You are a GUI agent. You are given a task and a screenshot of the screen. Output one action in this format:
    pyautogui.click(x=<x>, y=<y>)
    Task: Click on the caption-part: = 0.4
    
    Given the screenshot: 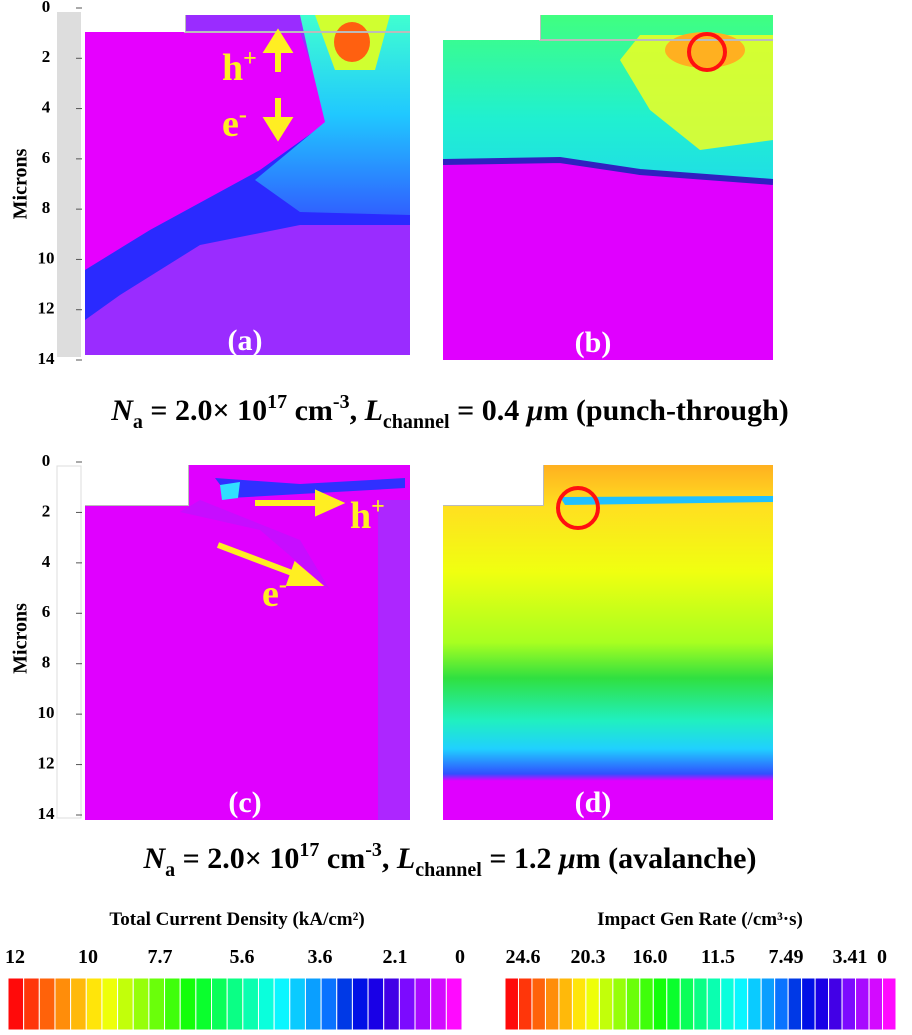 What is the action you would take?
    pyautogui.click(x=488, y=410)
    